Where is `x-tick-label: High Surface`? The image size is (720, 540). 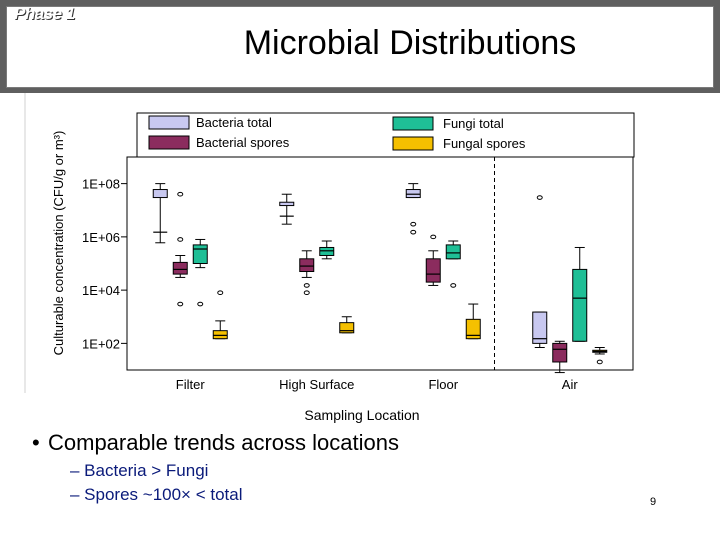
x-tick-label: High Surface is located at coordinates (316, 384).